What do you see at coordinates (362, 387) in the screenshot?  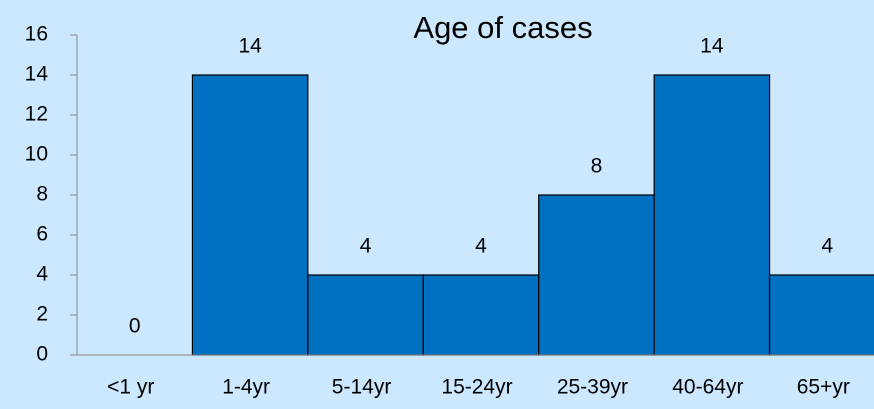 I see `x-tick-label: 5-14yr` at bounding box center [362, 387].